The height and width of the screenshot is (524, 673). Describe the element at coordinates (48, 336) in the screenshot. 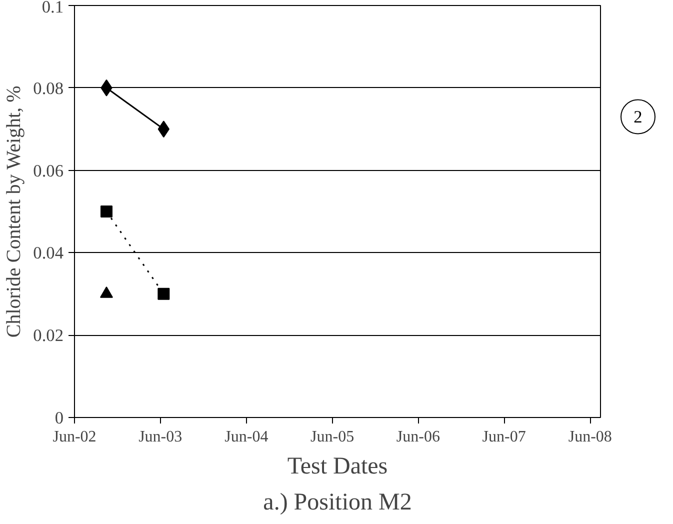

I see `y-tick-label: 0.02` at that location.